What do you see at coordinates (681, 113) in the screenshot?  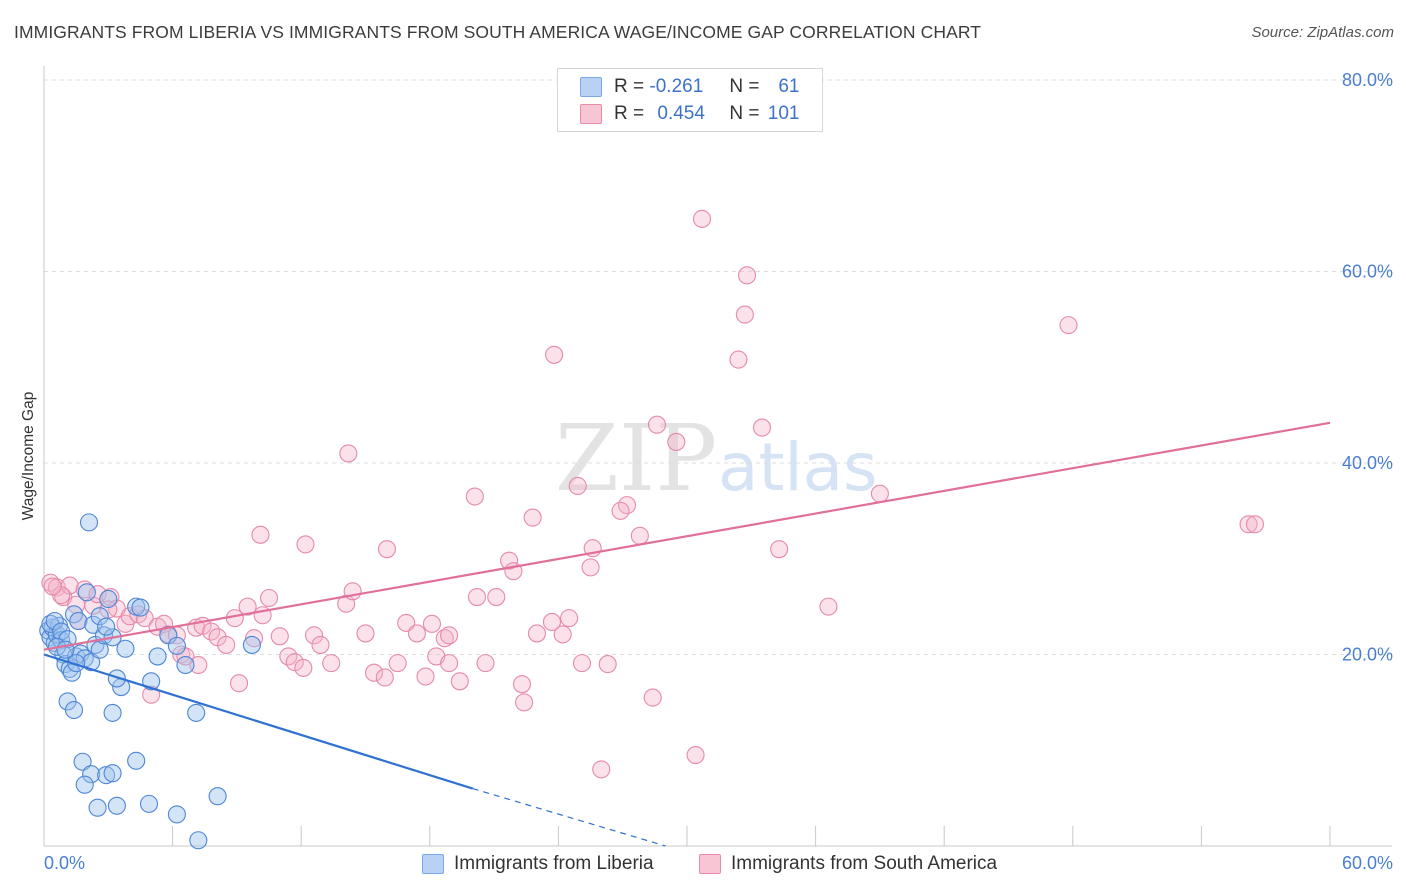 I see `r-value: 0.454` at bounding box center [681, 113].